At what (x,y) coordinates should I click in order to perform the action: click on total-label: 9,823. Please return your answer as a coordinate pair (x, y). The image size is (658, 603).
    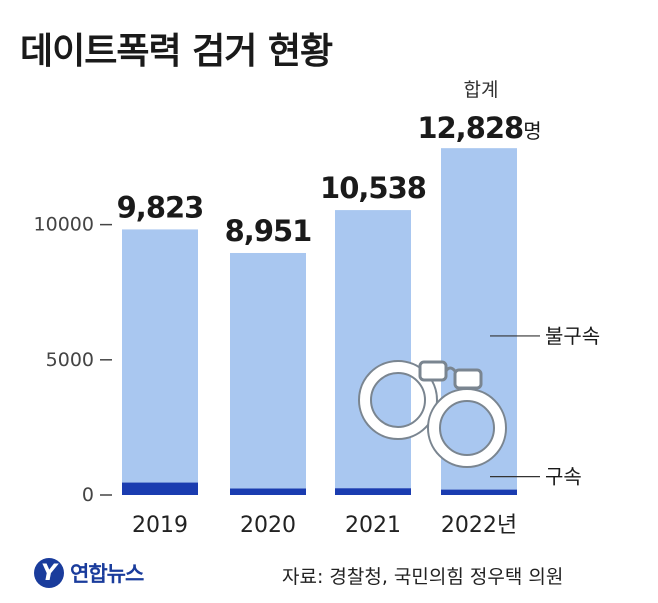
    Looking at the image, I should click on (160, 207).